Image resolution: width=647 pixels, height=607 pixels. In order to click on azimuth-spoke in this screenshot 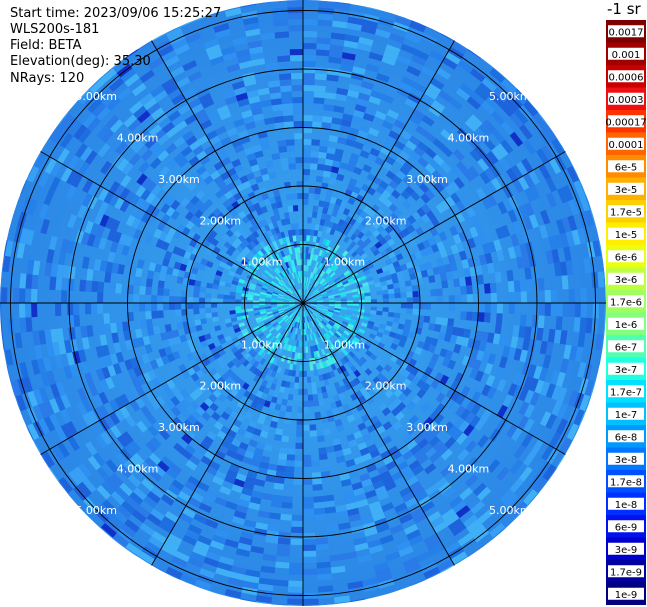, I will do `click(172, 227)`.